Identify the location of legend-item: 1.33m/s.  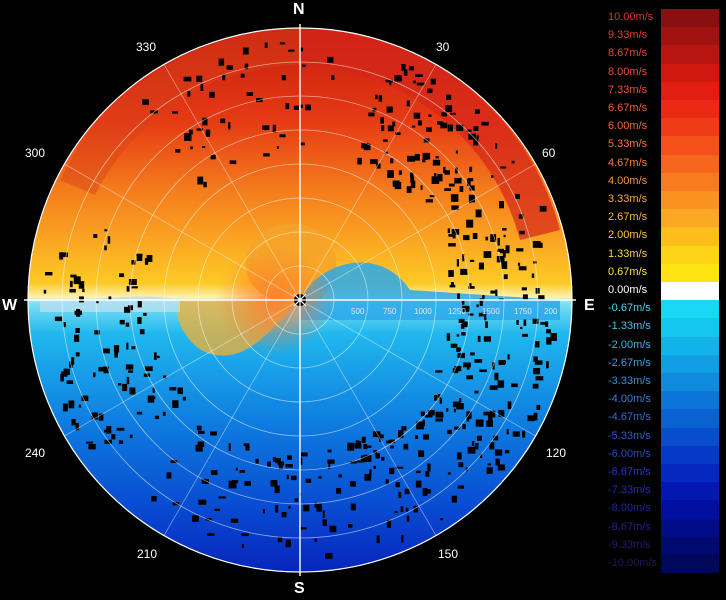
(662, 254).